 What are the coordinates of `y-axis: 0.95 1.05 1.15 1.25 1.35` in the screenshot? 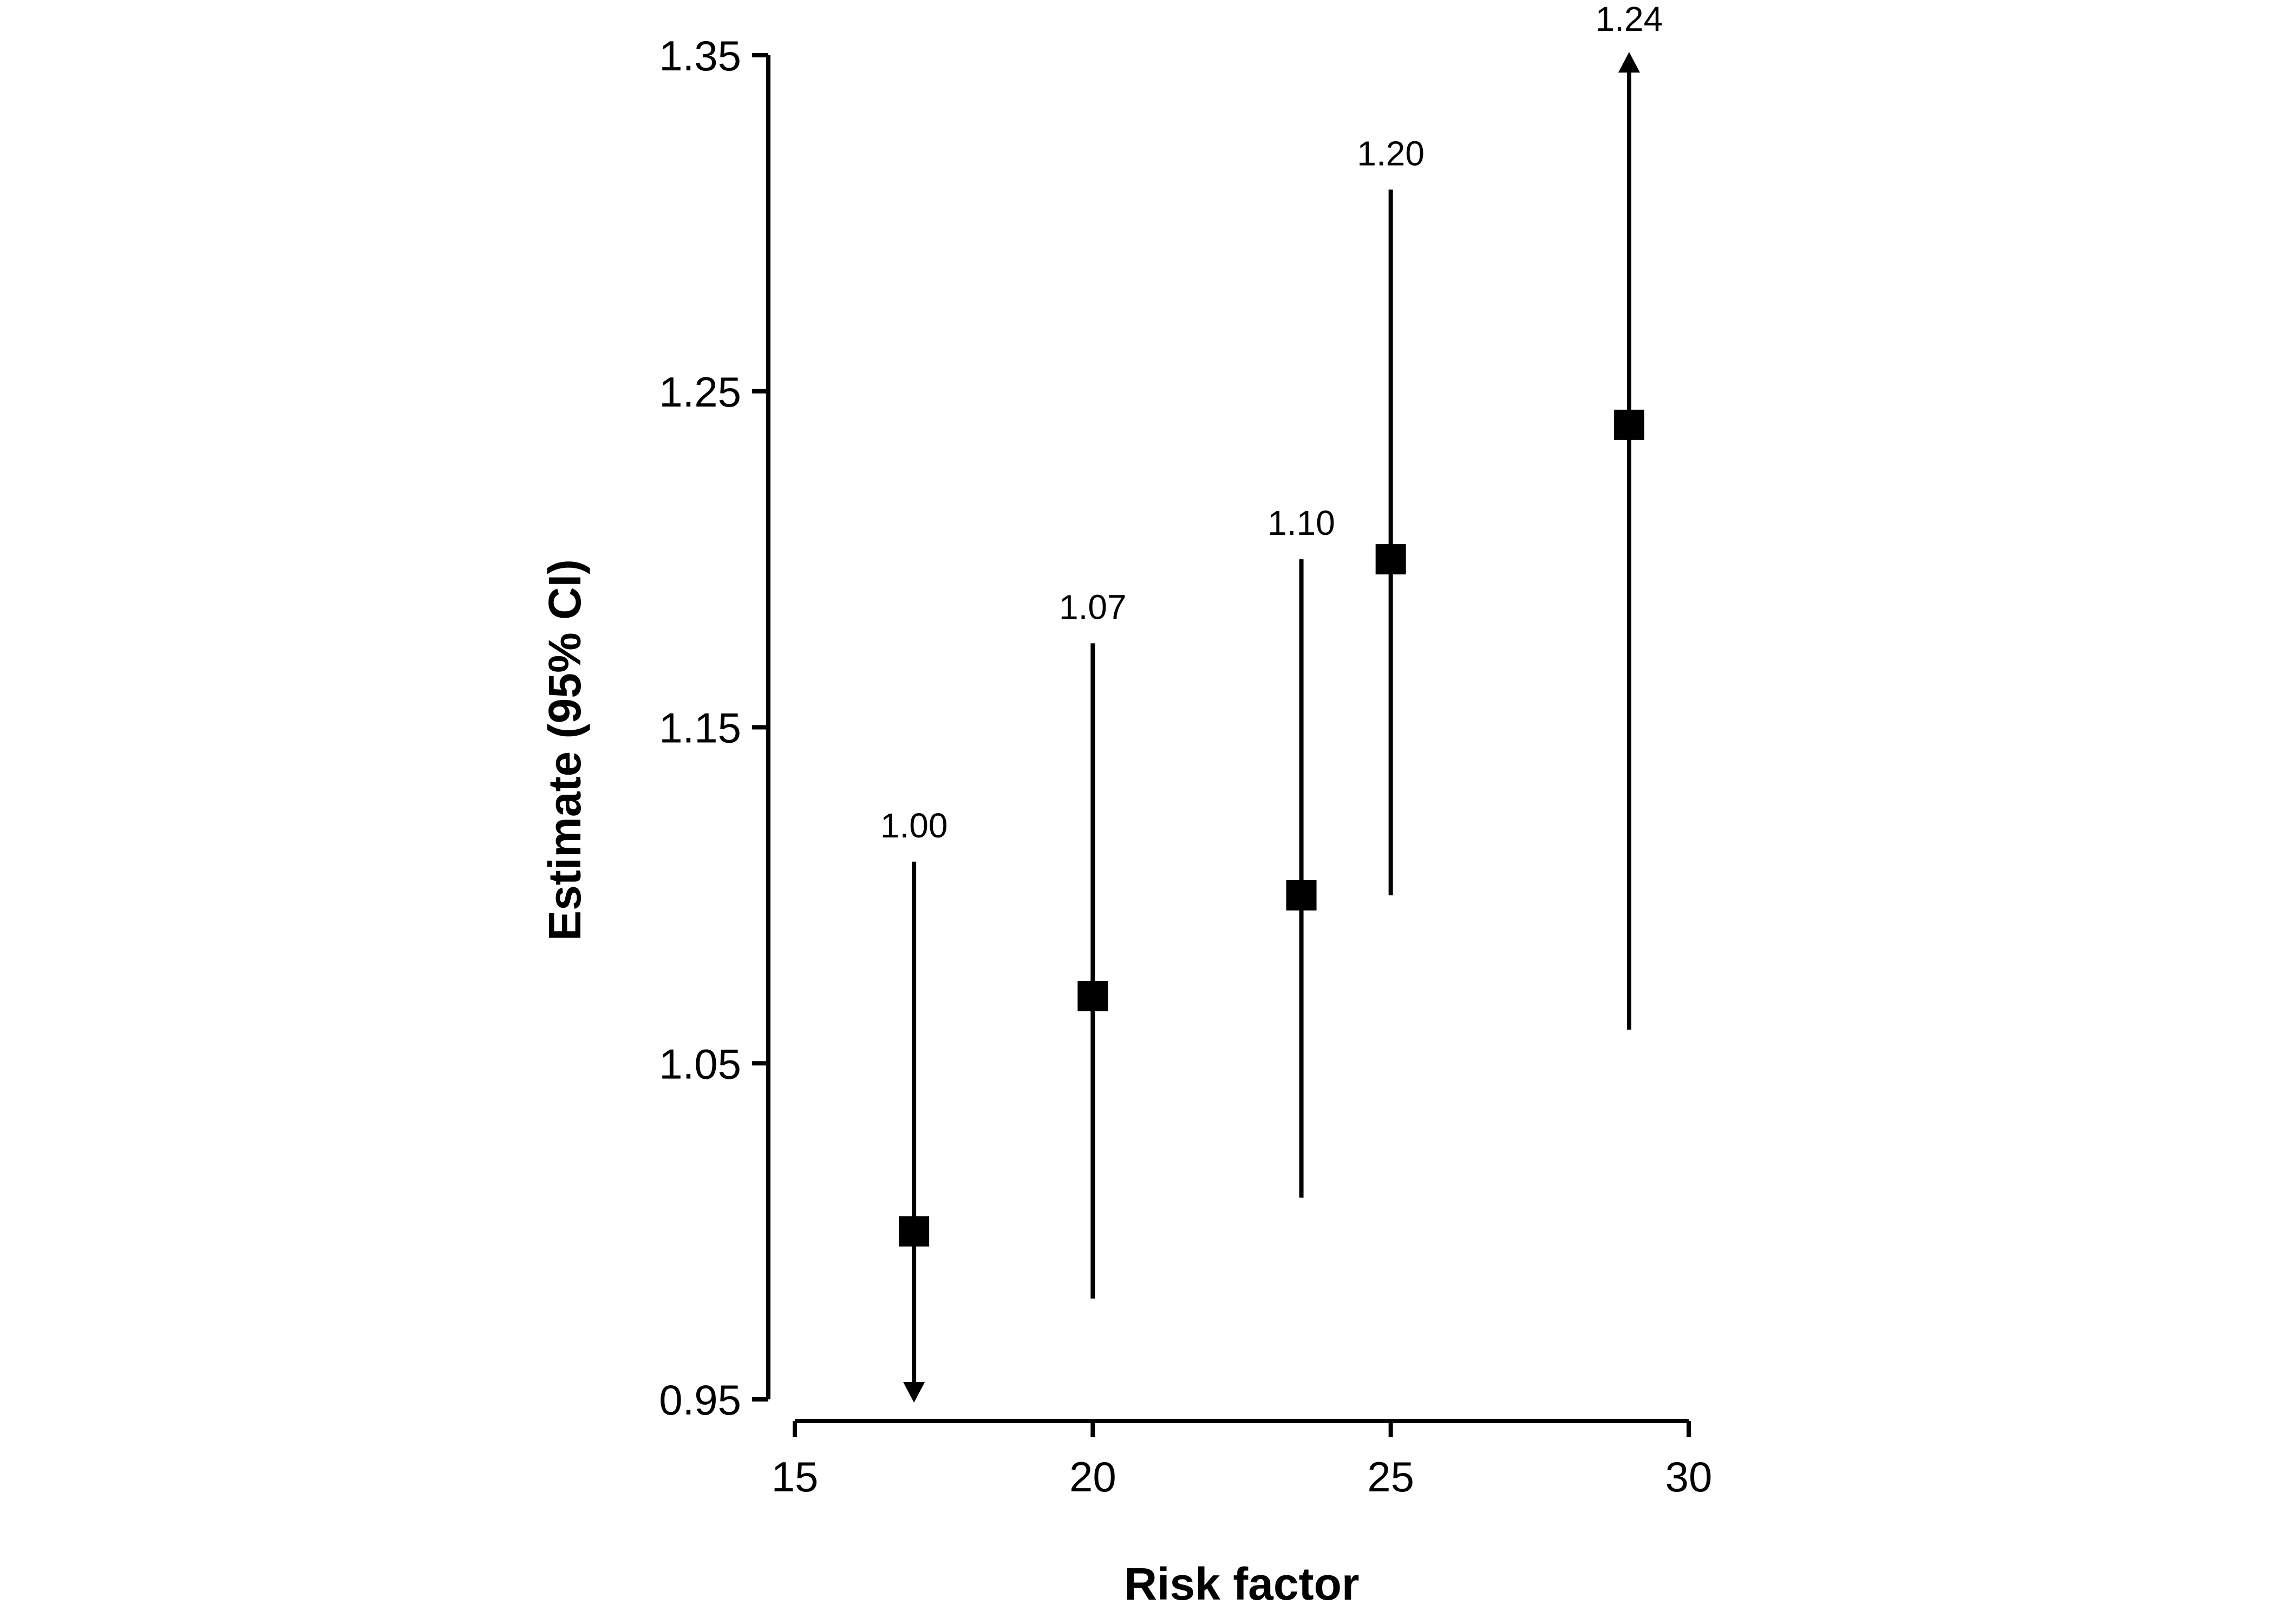 It's located at (714, 728).